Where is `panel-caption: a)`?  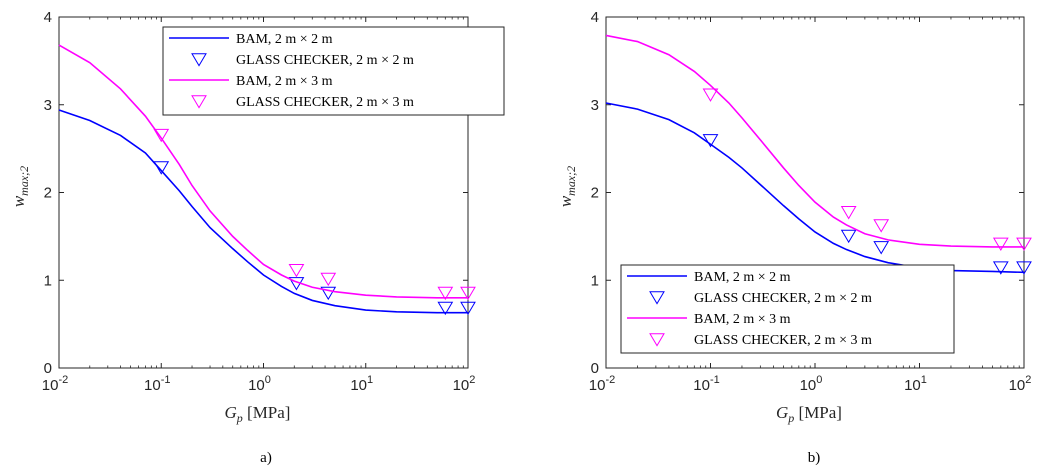 panel-caption: a) is located at coordinates (266, 458).